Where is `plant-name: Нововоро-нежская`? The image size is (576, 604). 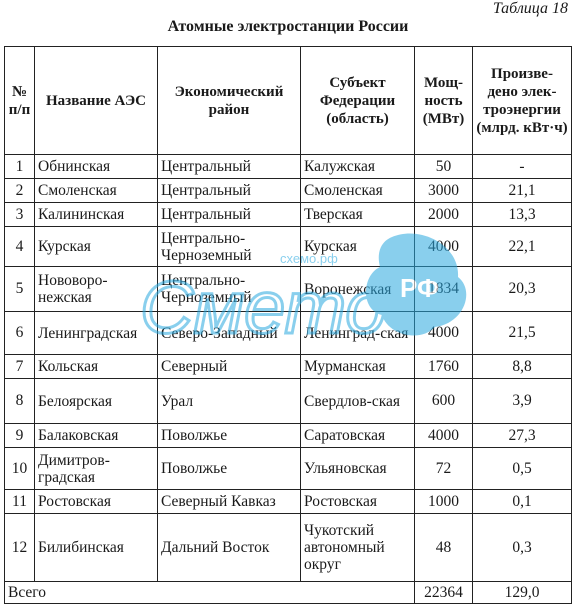
plant-name: Нововоро-нежская is located at coordinates (96, 289).